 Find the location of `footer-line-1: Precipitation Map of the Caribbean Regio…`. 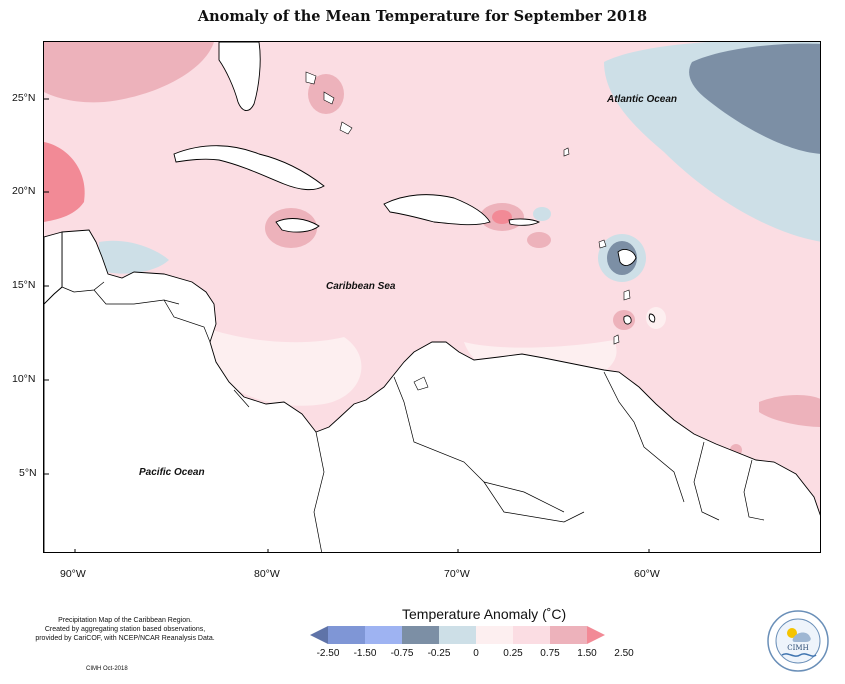

footer-line-1: Precipitation Map of the Caribbean Regio… is located at coordinates (125, 620).